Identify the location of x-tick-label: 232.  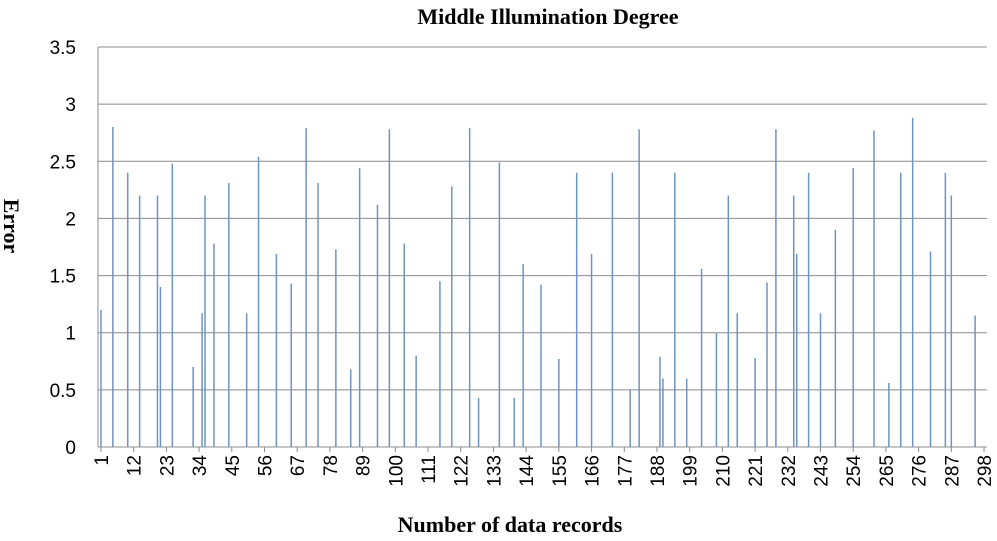
(789, 471).